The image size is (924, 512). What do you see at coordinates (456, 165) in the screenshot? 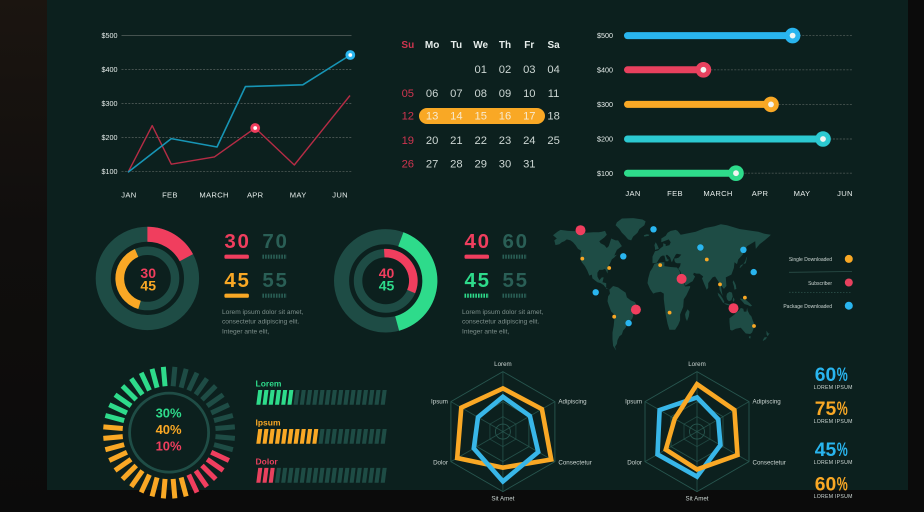
I see `svg-text: 28` at bounding box center [456, 165].